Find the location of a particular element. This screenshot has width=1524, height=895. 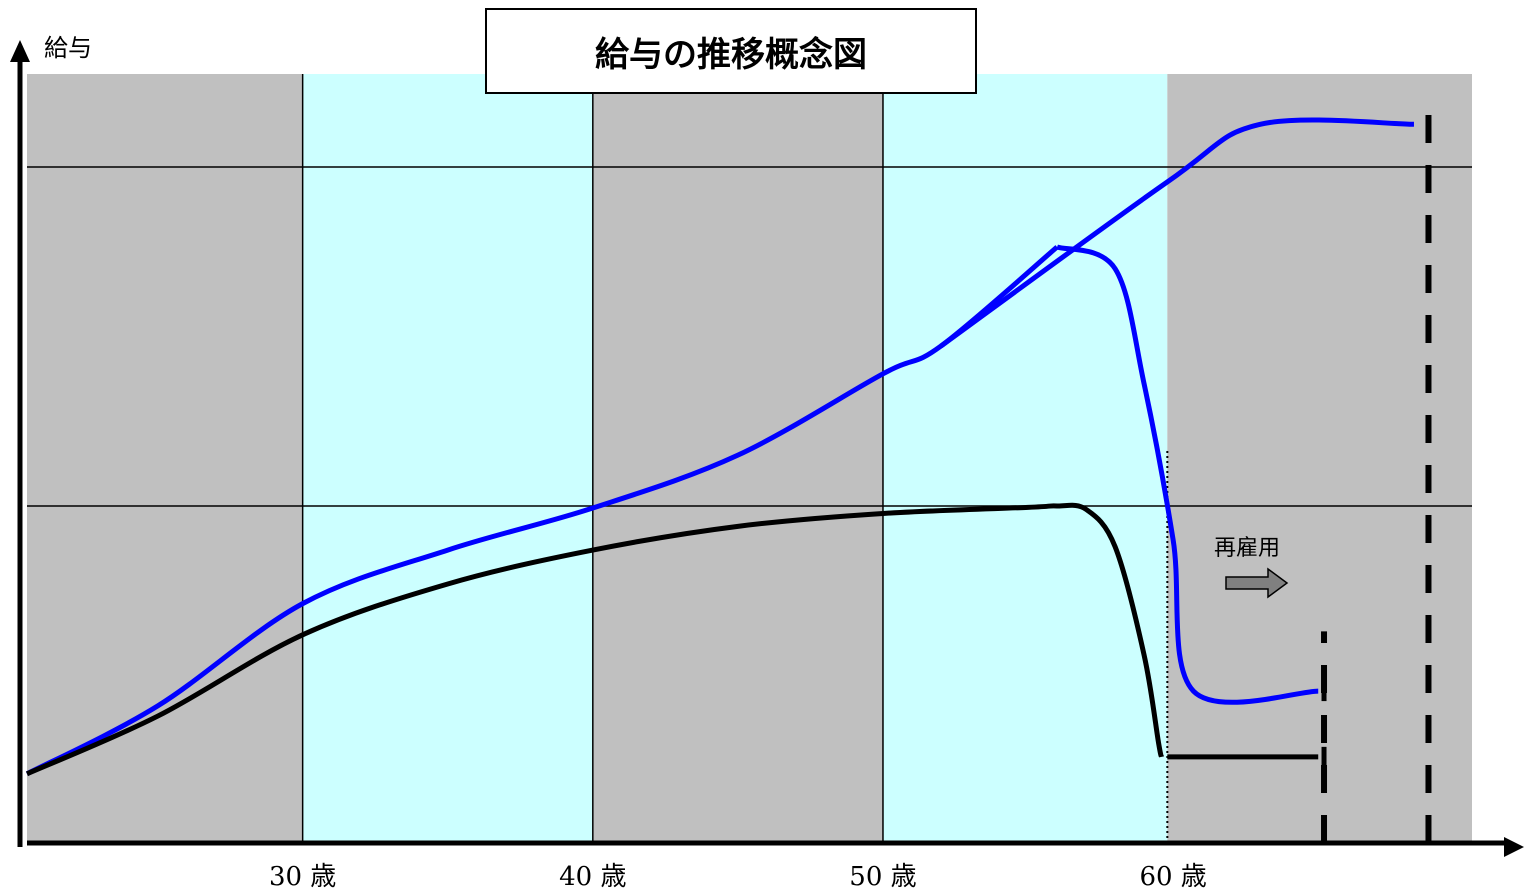

rehire-arrow-icon is located at coordinates (1257, 583).